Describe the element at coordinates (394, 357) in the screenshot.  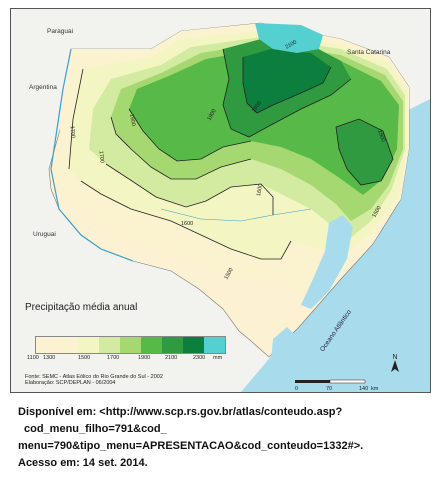
I see `north-letter: N` at that location.